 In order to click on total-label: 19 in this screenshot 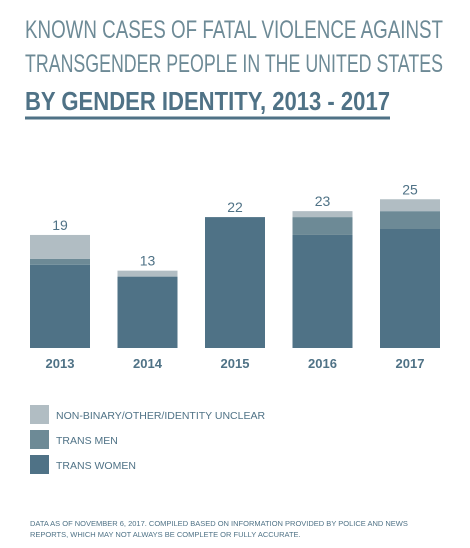, I will do `click(60, 225)`.